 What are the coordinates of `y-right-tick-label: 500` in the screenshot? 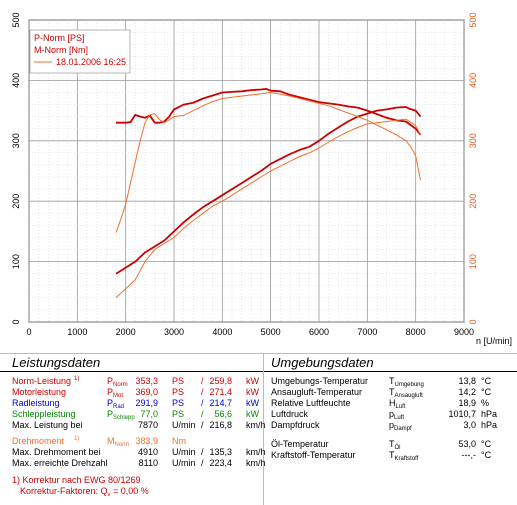 It's located at (473, 19).